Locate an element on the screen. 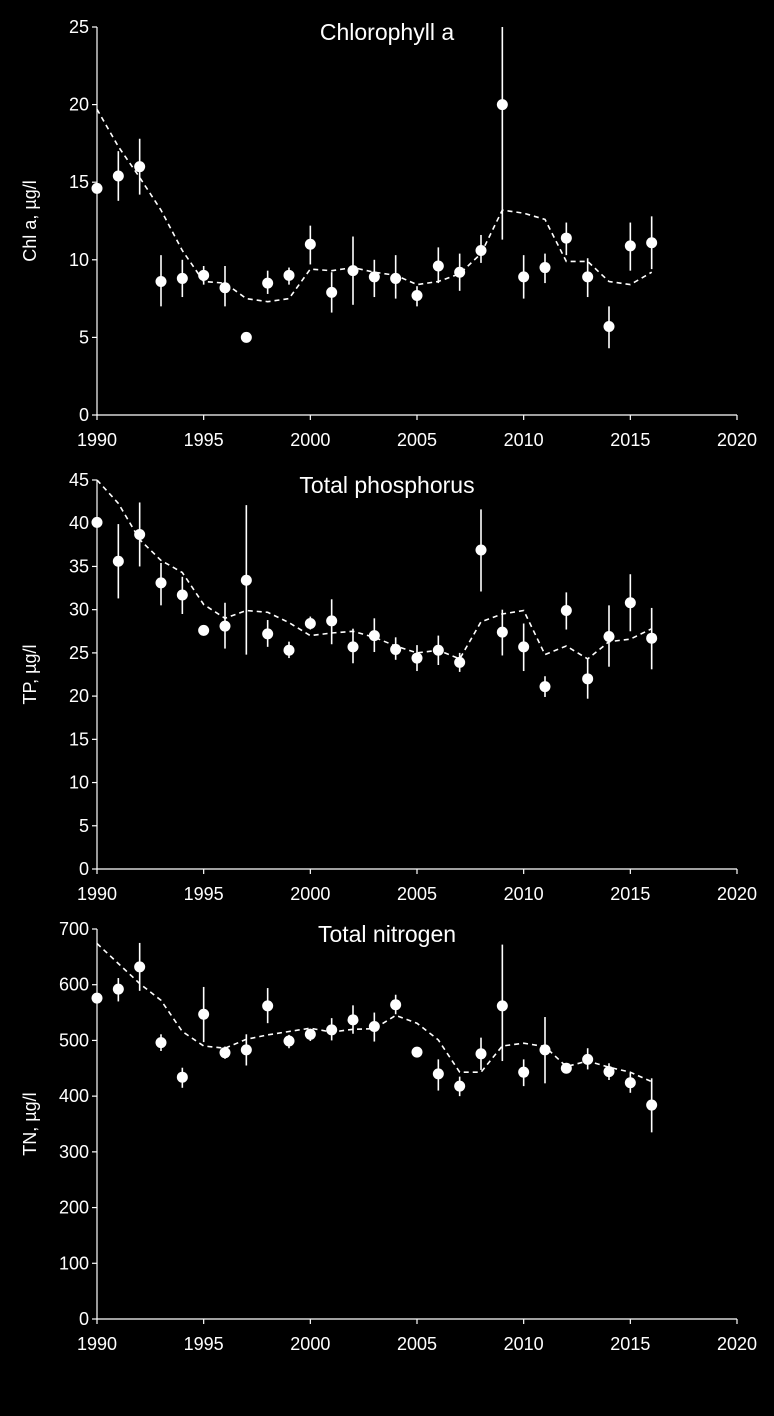  tn-x-tick-label: 2005 is located at coordinates (417, 1344).